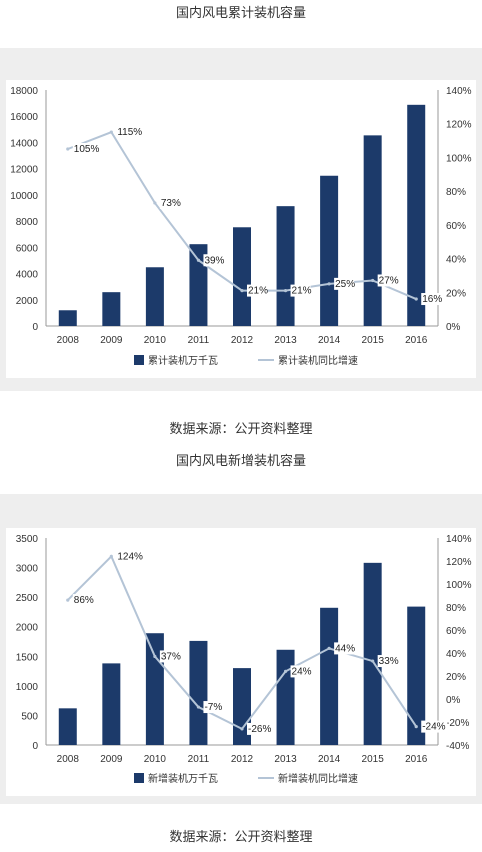 The image size is (482, 852). I want to click on chart2-x-tick-label: 2016, so click(416, 759).